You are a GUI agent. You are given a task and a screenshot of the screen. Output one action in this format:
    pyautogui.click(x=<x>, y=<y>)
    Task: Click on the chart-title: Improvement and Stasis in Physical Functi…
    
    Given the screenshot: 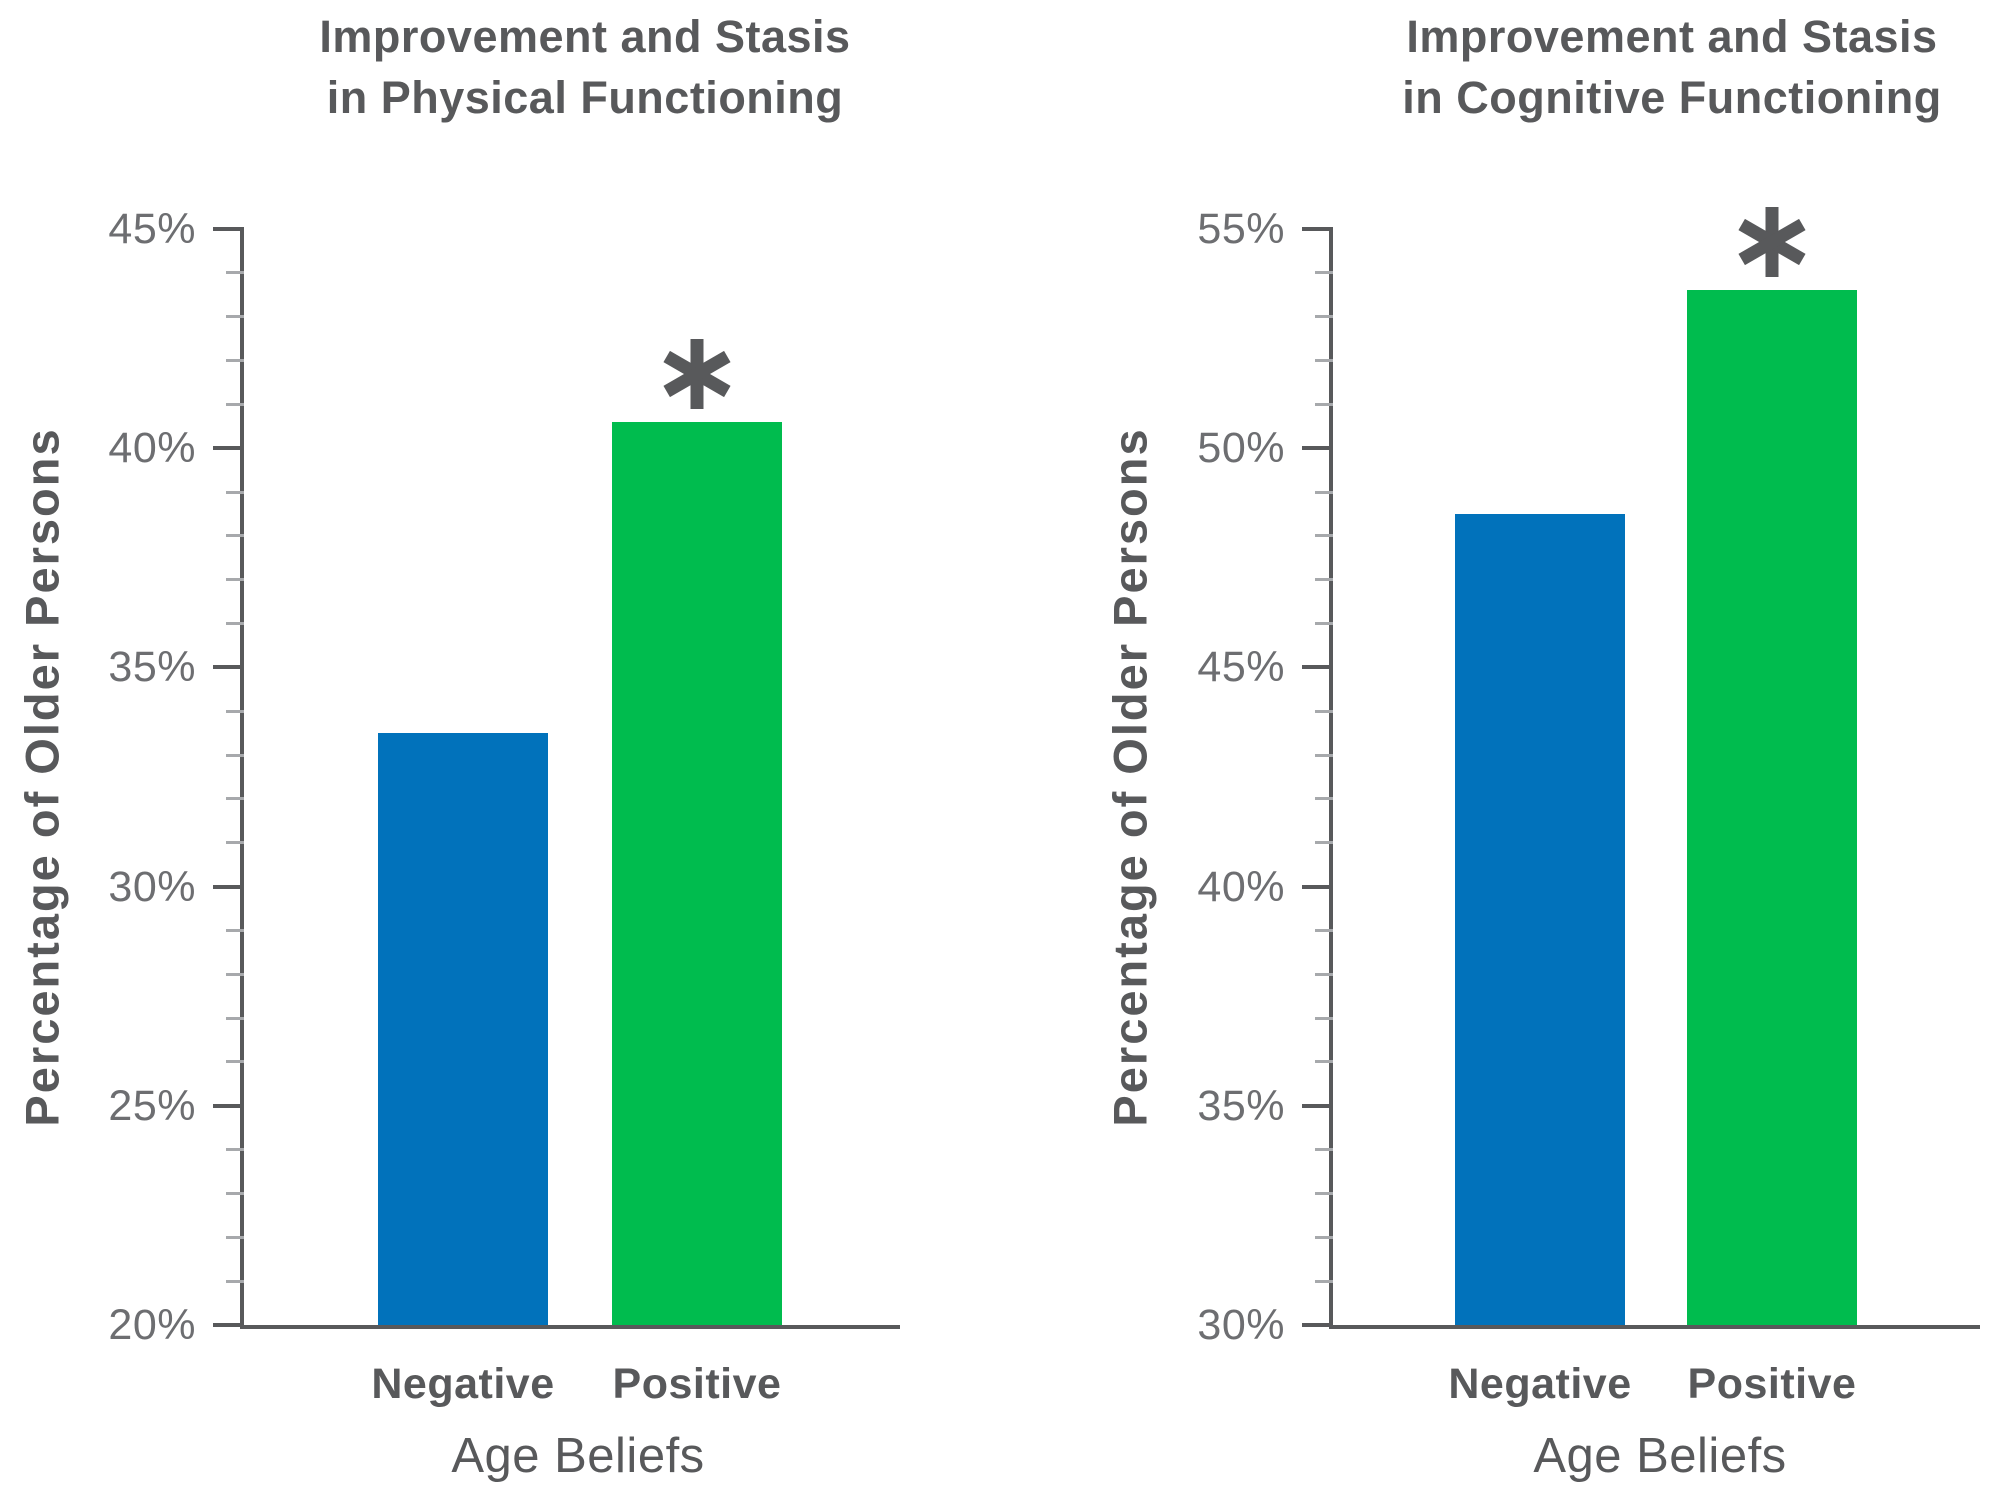 What is the action you would take?
    pyautogui.click(x=584, y=67)
    